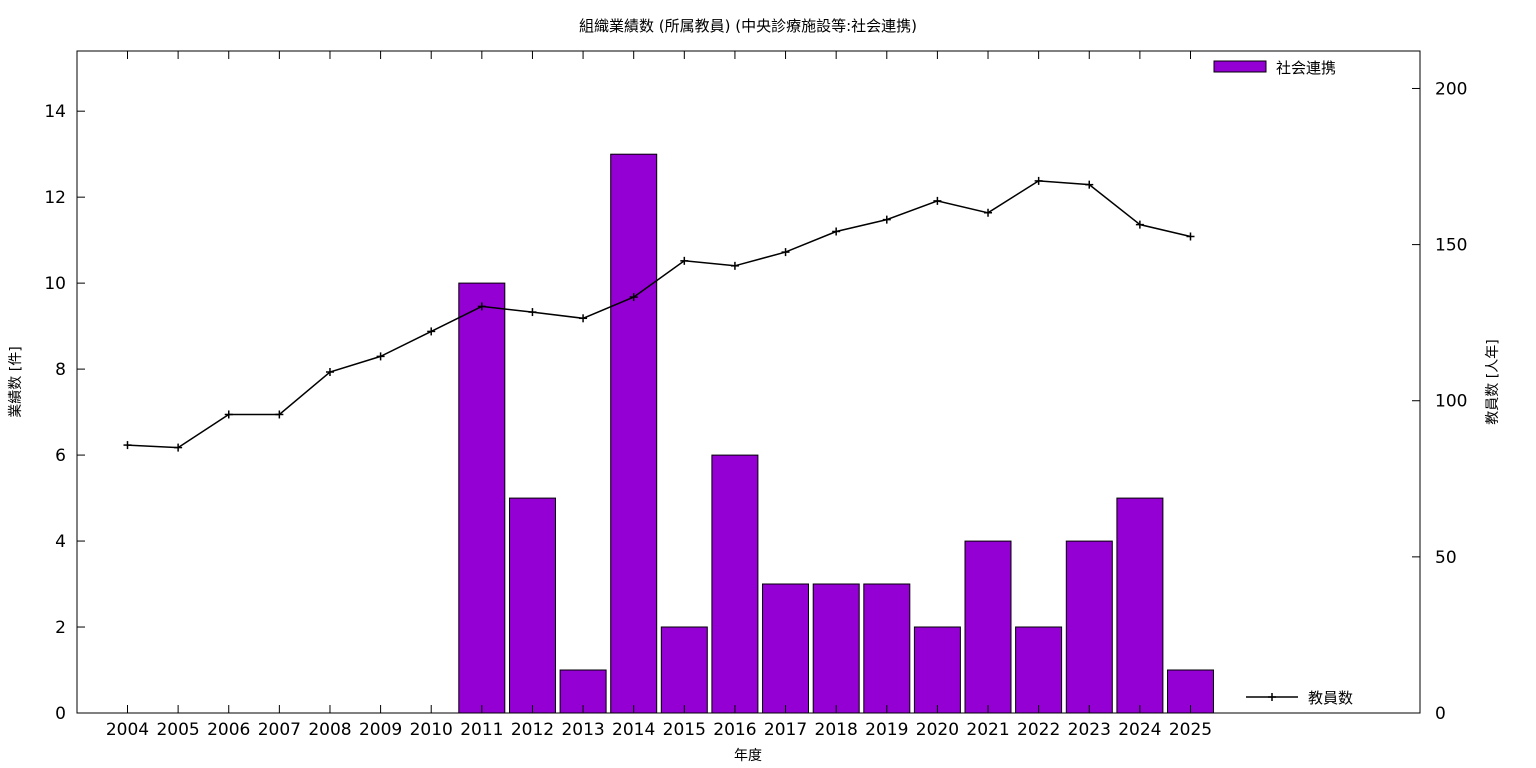 The image size is (1536, 768). Describe the element at coordinates (1038, 180) in the screenshot. I see `line-point-2022` at that location.